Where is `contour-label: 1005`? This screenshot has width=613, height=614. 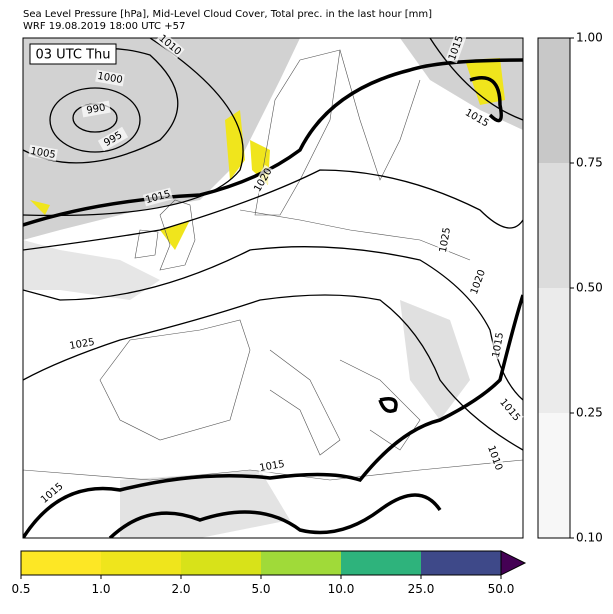
contour-label: 1005 is located at coordinates (42, 153).